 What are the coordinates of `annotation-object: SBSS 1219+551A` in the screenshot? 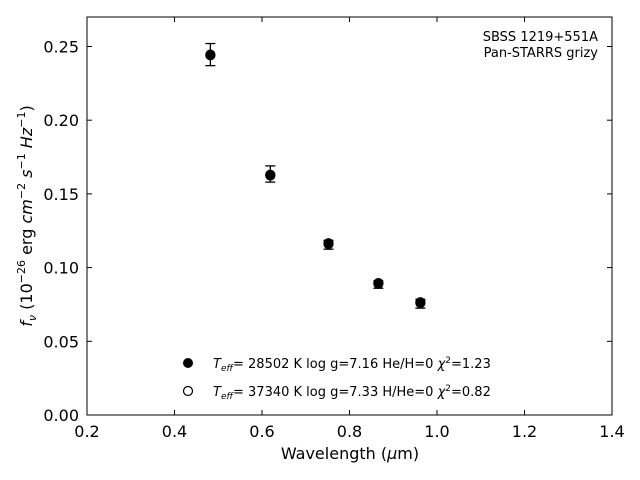 It's located at (540, 37).